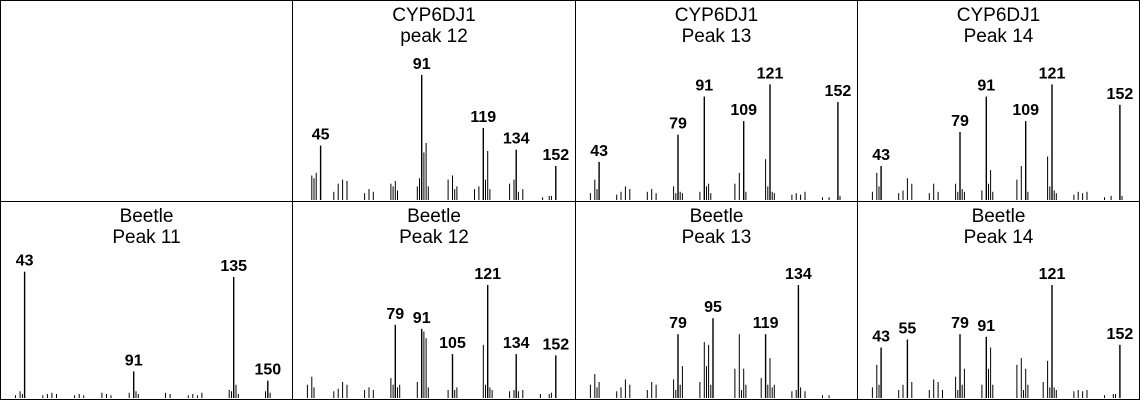 The height and width of the screenshot is (401, 1140). I want to click on panel-cyp6dj1-peak13: CYP6DJ1 Peak 13 43 79 91 109 121 152, so click(716, 101).